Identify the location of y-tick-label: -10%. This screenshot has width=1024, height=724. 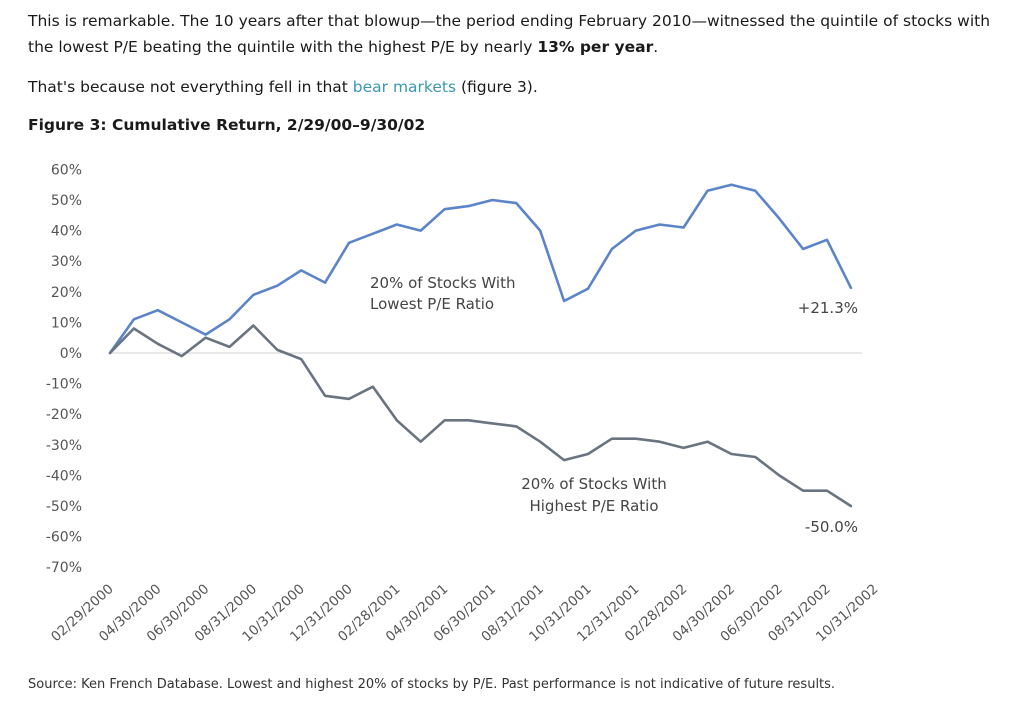
(64, 385).